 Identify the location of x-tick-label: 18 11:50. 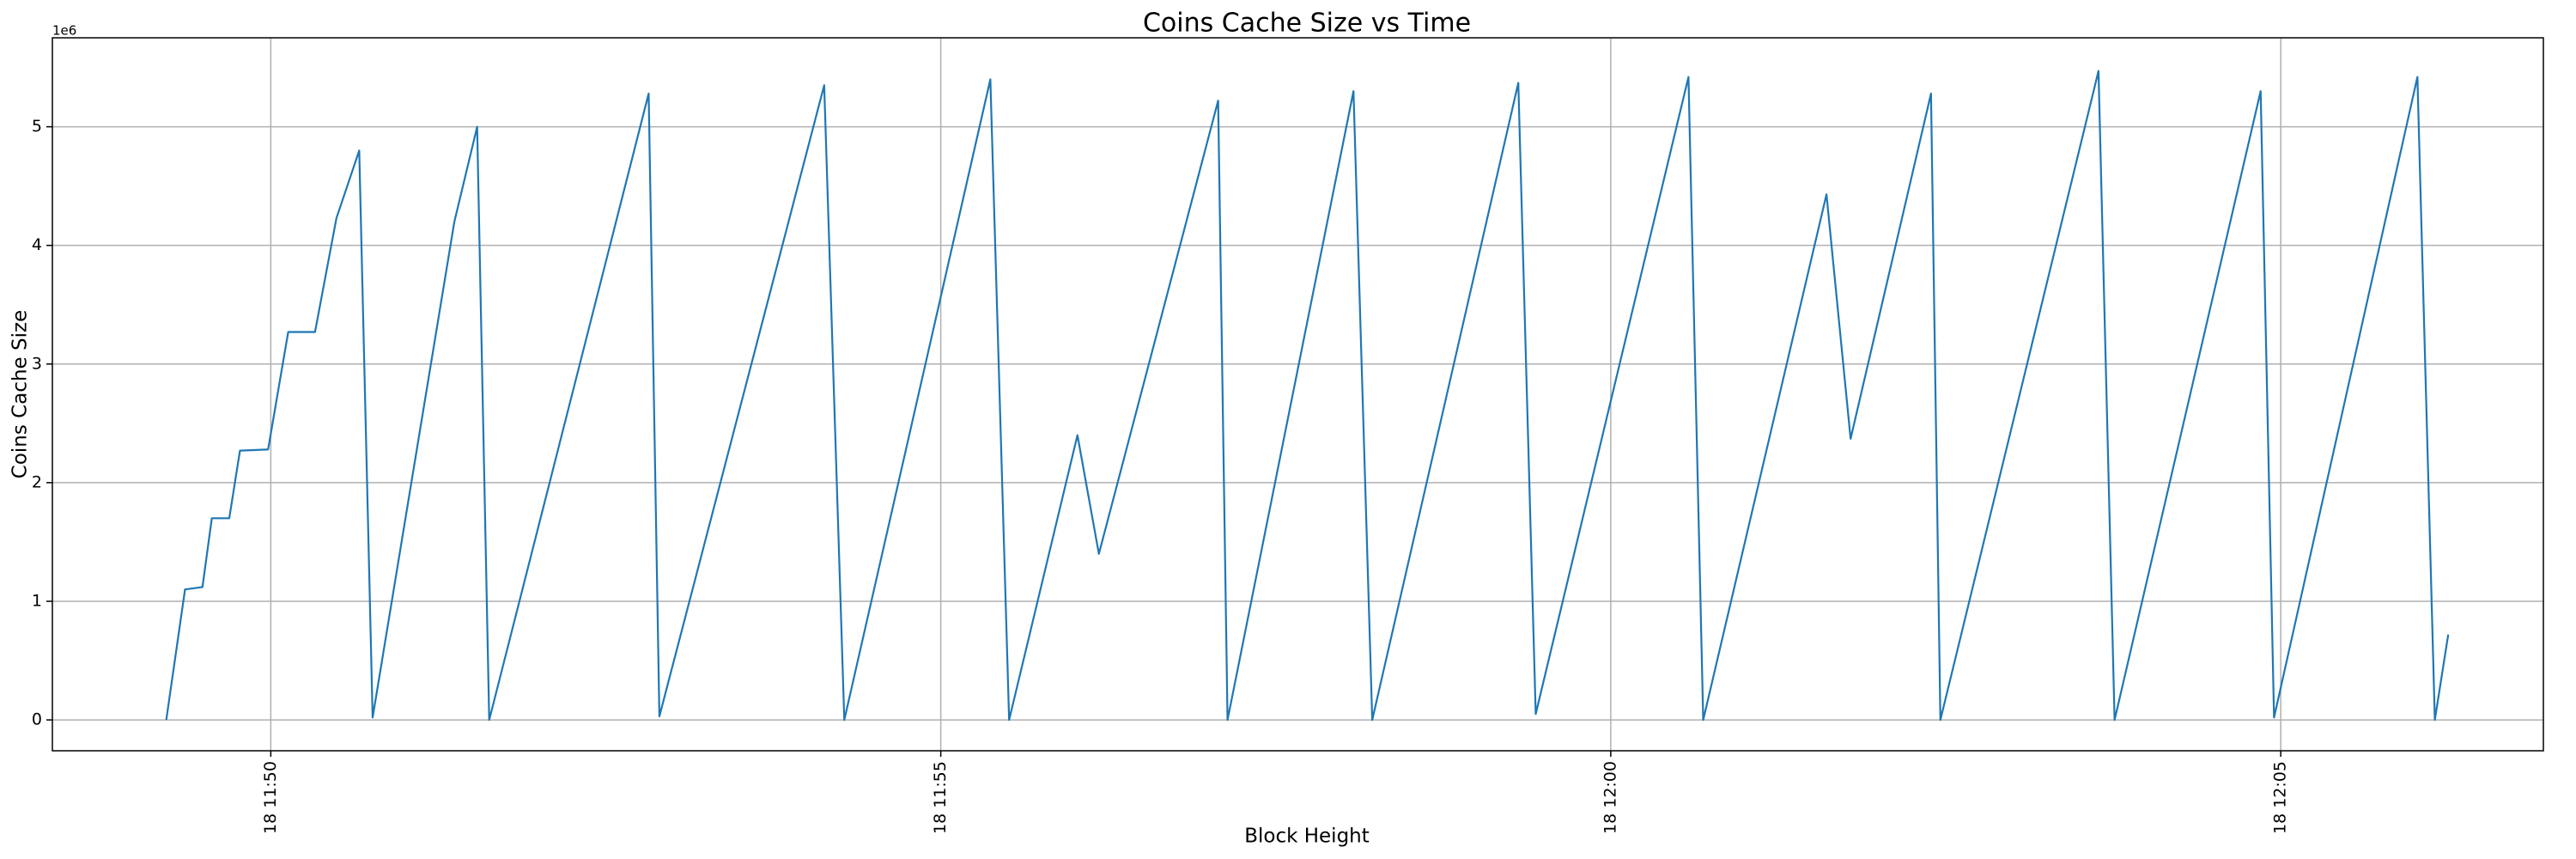
(270, 798).